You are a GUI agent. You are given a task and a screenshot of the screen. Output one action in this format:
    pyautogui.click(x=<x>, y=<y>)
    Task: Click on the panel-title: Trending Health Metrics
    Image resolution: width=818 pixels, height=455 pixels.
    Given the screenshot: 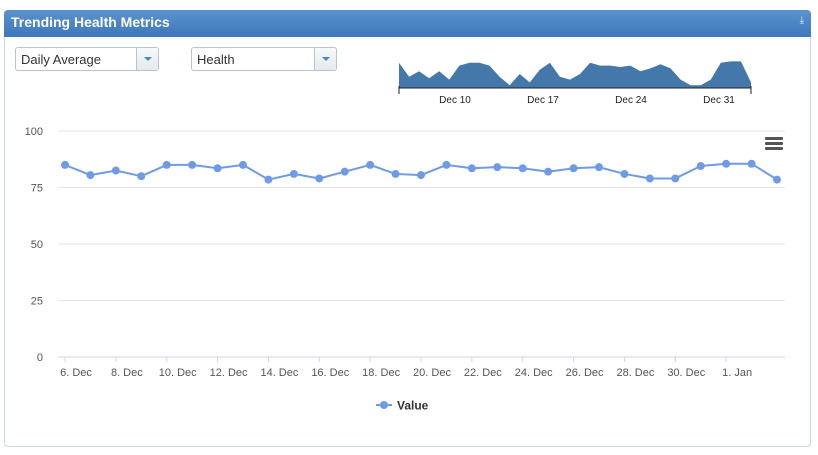 What is the action you would take?
    pyautogui.click(x=90, y=22)
    